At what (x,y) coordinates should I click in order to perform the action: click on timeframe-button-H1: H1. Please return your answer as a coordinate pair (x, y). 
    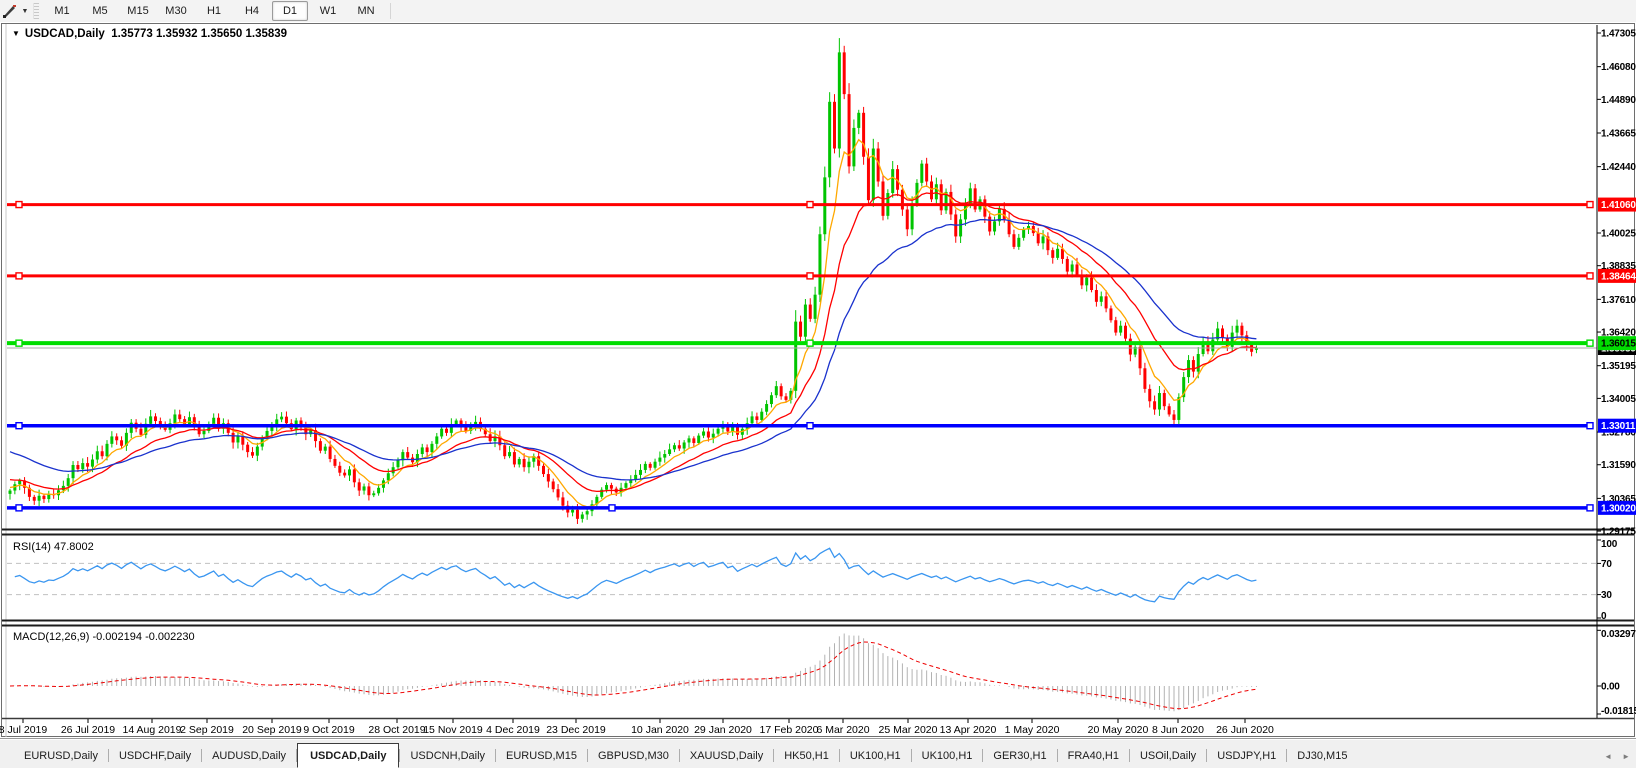
    Looking at the image, I should click on (214, 11).